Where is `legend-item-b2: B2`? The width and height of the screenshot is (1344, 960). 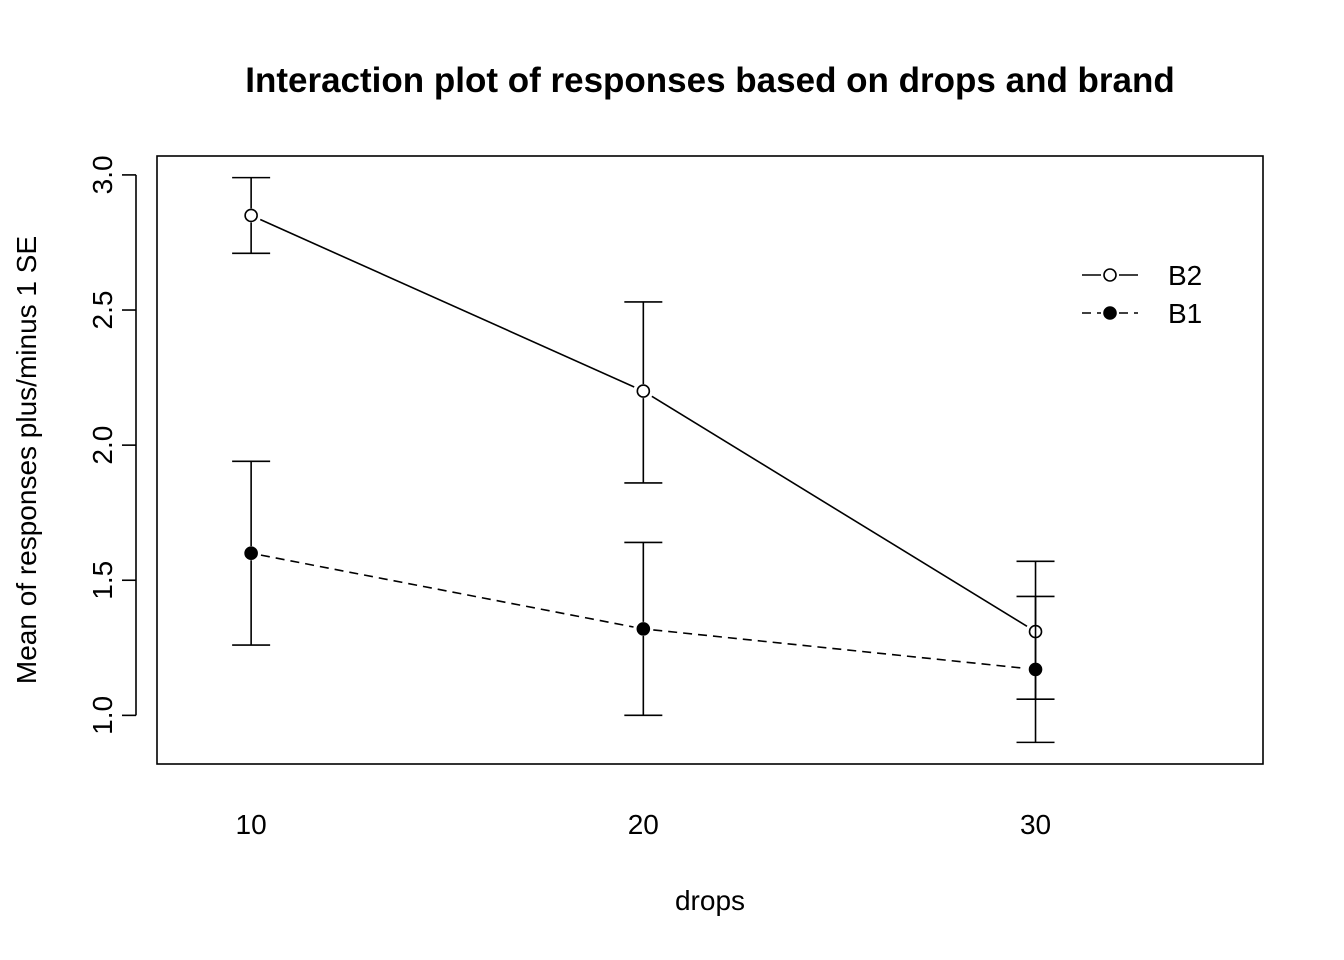
legend-item-b2: B2 is located at coordinates (1142, 275).